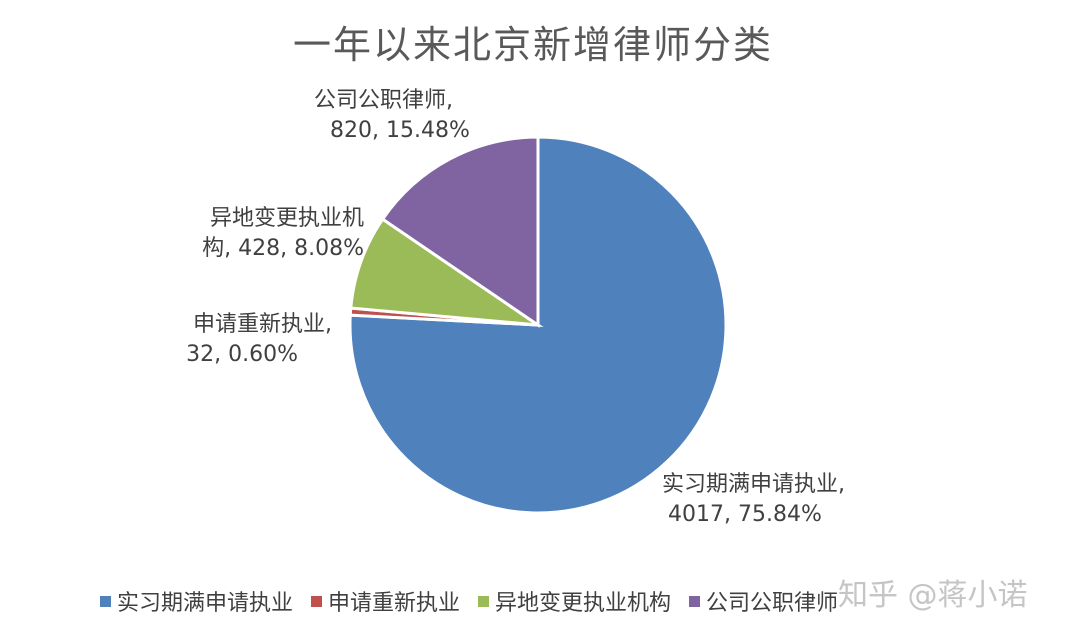 This screenshot has width=1066, height=635. I want to click on slice-label-internship: 实习期满申请执业, 4017, 75.84%, so click(753, 499).